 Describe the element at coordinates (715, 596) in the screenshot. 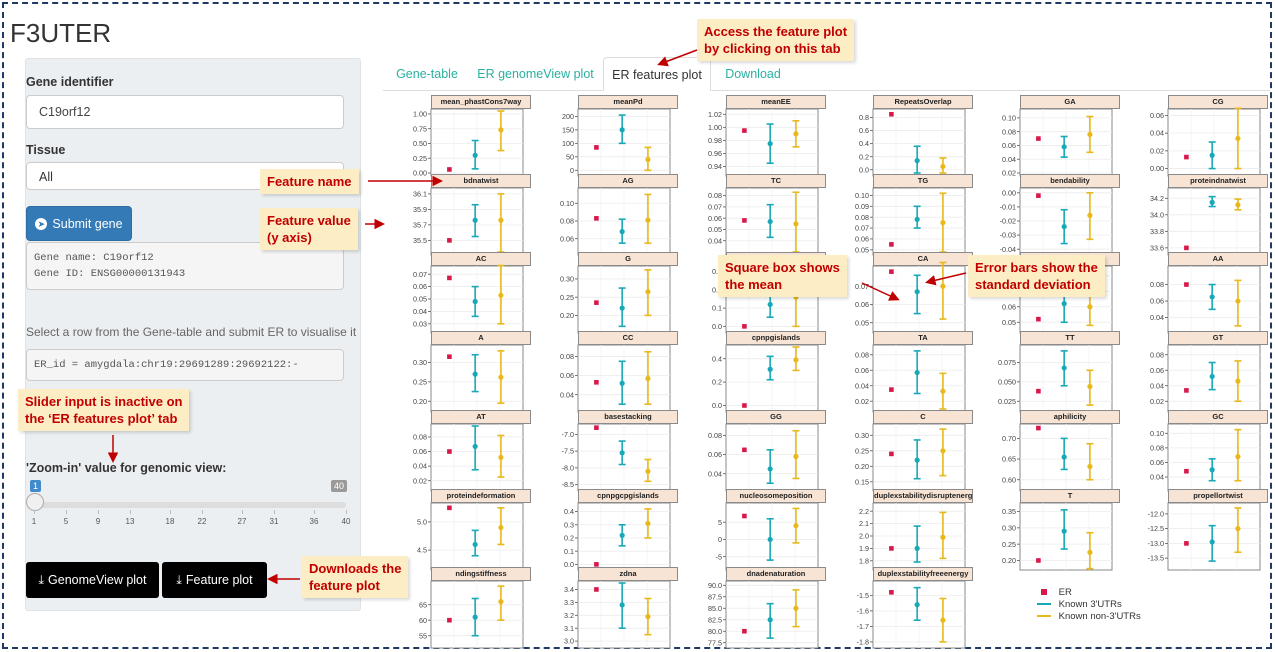

I see `y-tick-label: 87.5` at that location.